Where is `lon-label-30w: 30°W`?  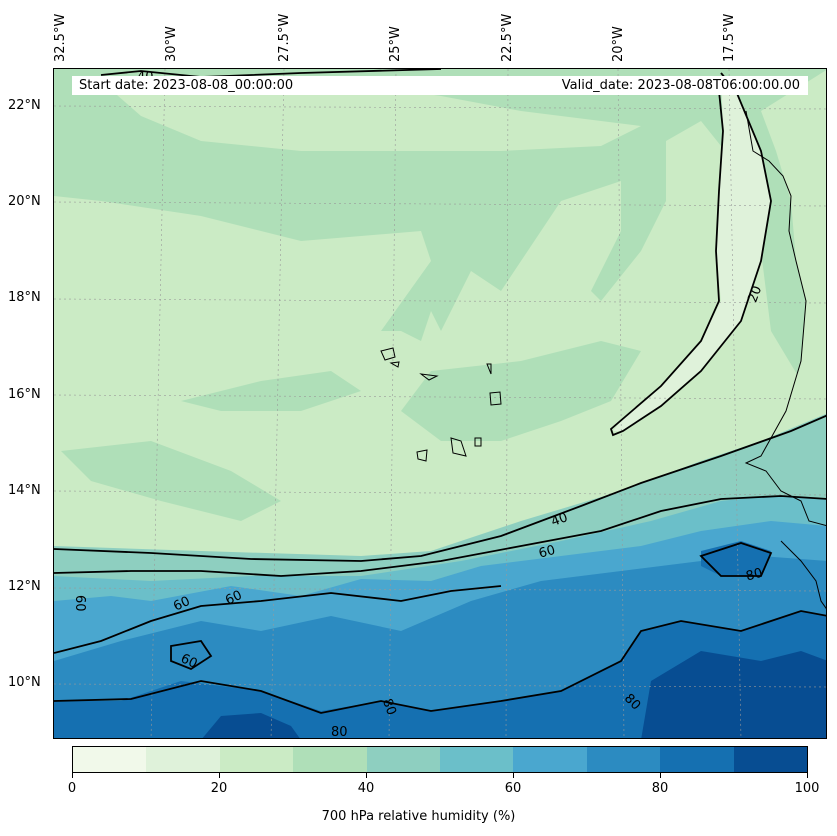
lon-label-30w: 30°W is located at coordinates (171, 44).